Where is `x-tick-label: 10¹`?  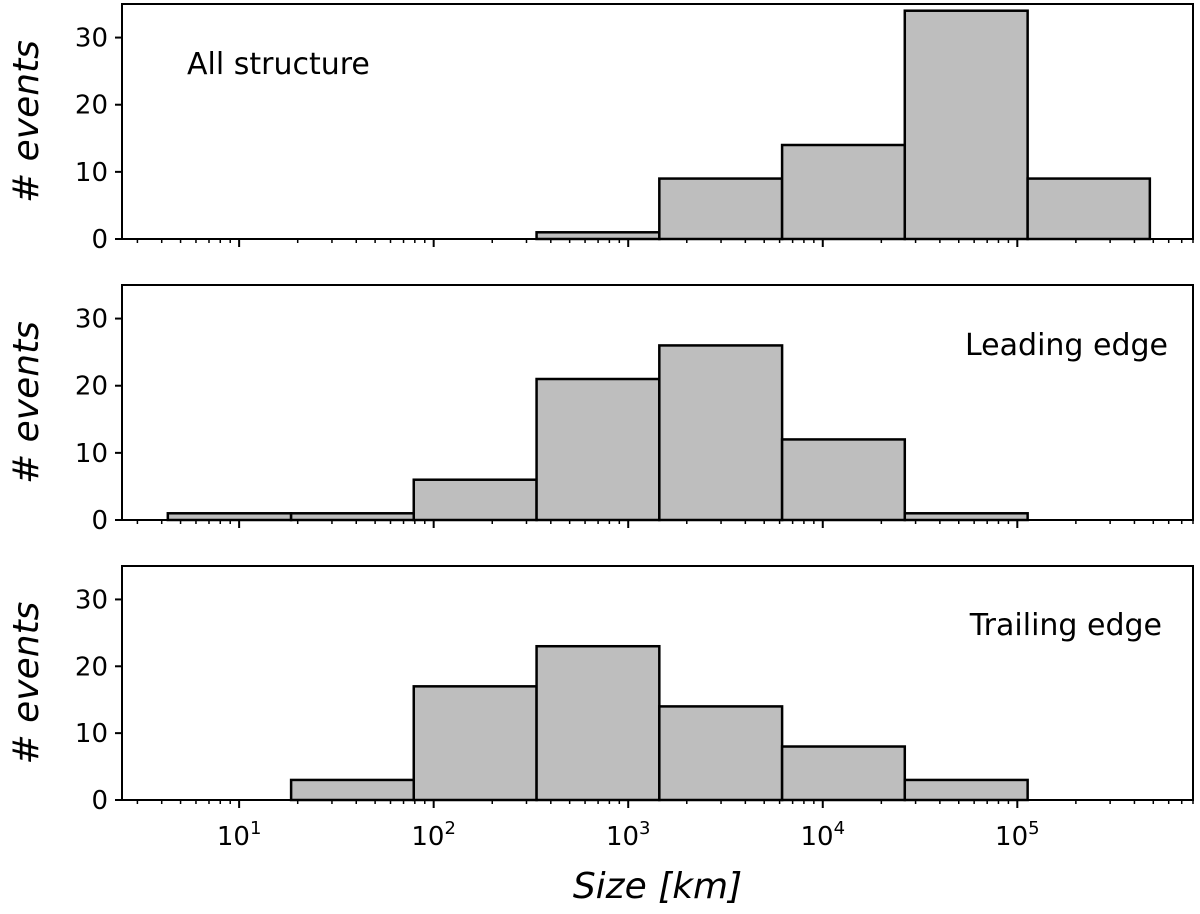 x-tick-label: 10¹ is located at coordinates (239, 835).